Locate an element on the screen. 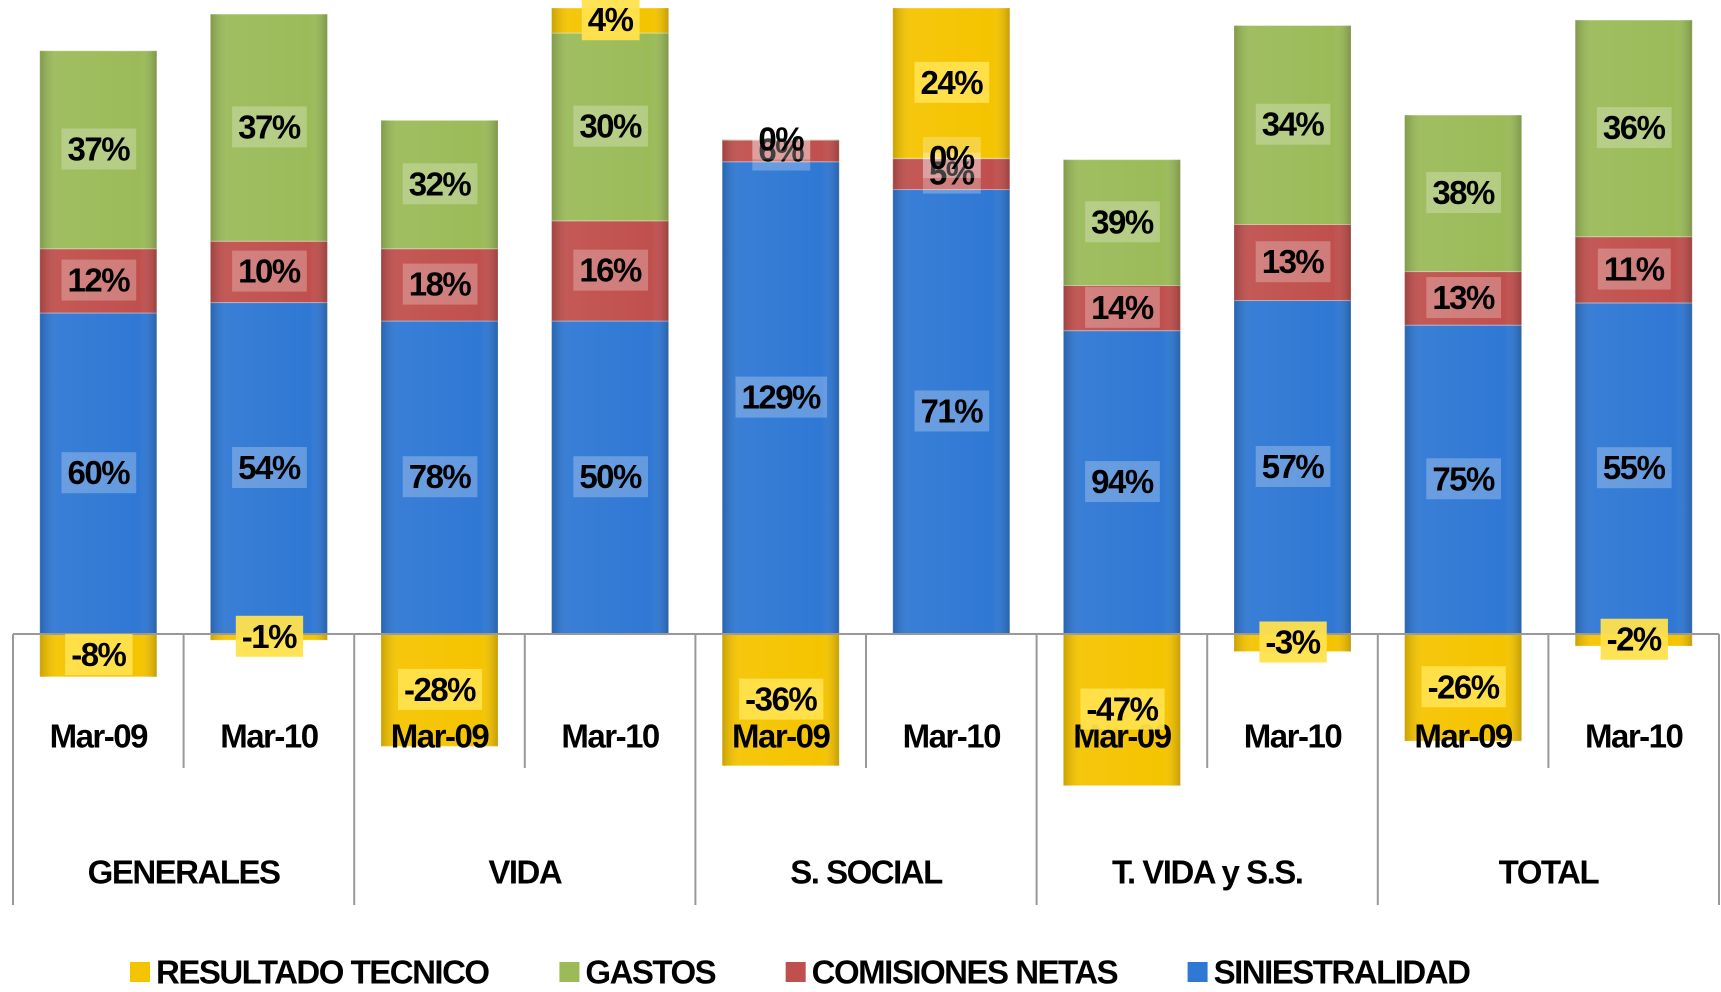 This screenshot has height=992, width=1721. data-label-group: 50% is located at coordinates (611, 477).